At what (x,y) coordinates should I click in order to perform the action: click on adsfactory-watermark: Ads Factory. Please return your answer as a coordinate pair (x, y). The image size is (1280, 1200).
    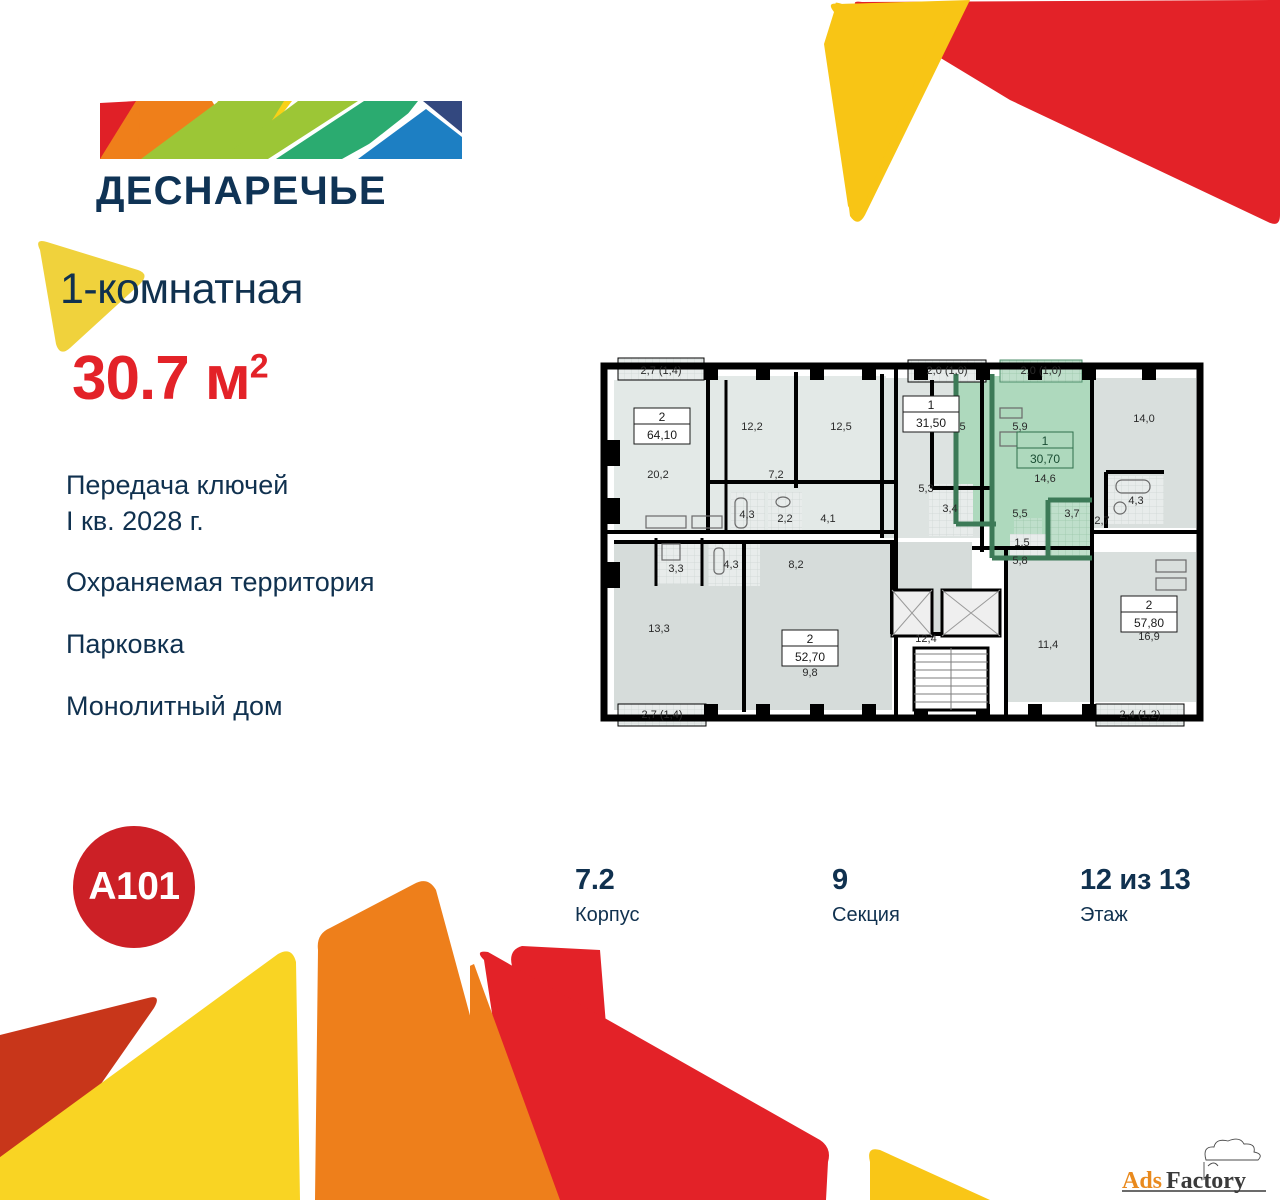
    Looking at the image, I should click on (1194, 1166).